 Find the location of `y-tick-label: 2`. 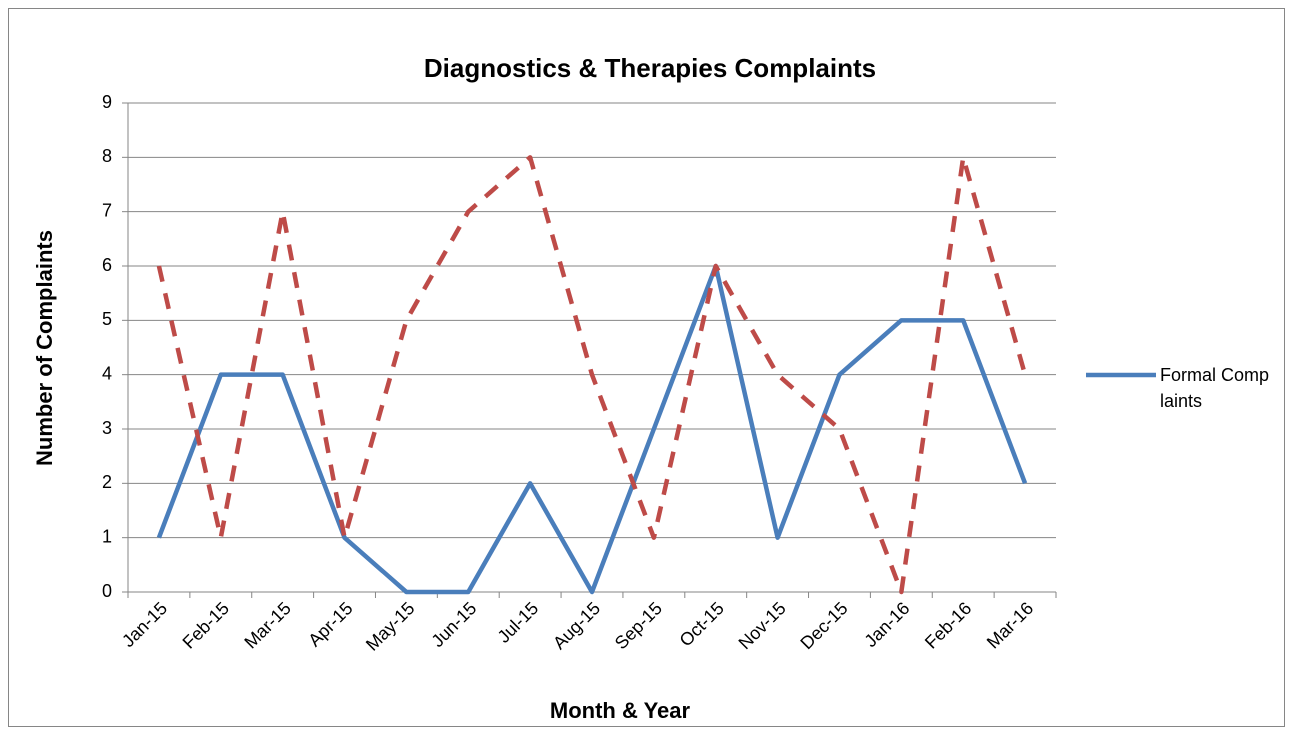

y-tick-label: 2 is located at coordinates (107, 482).